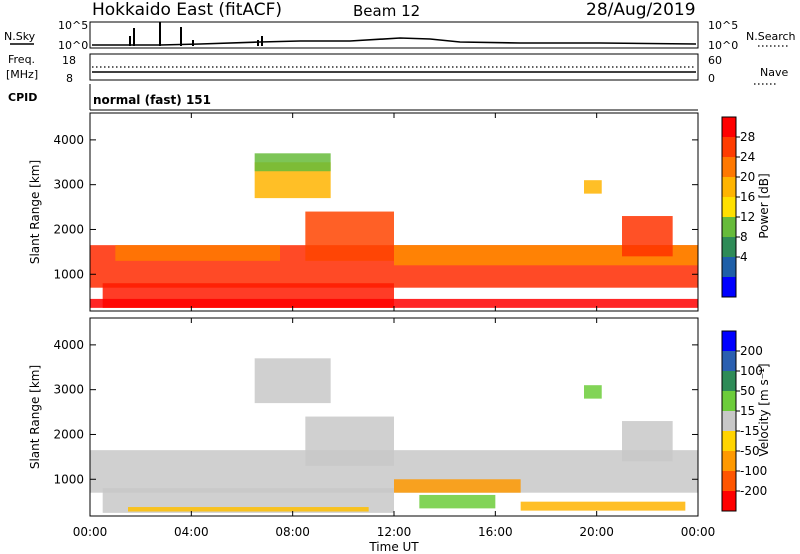 Image resolution: width=800 pixels, height=554 pixels. What do you see at coordinates (747, 391) in the screenshot?
I see `velocity-colorbar-tick-label: 50` at bounding box center [747, 391].